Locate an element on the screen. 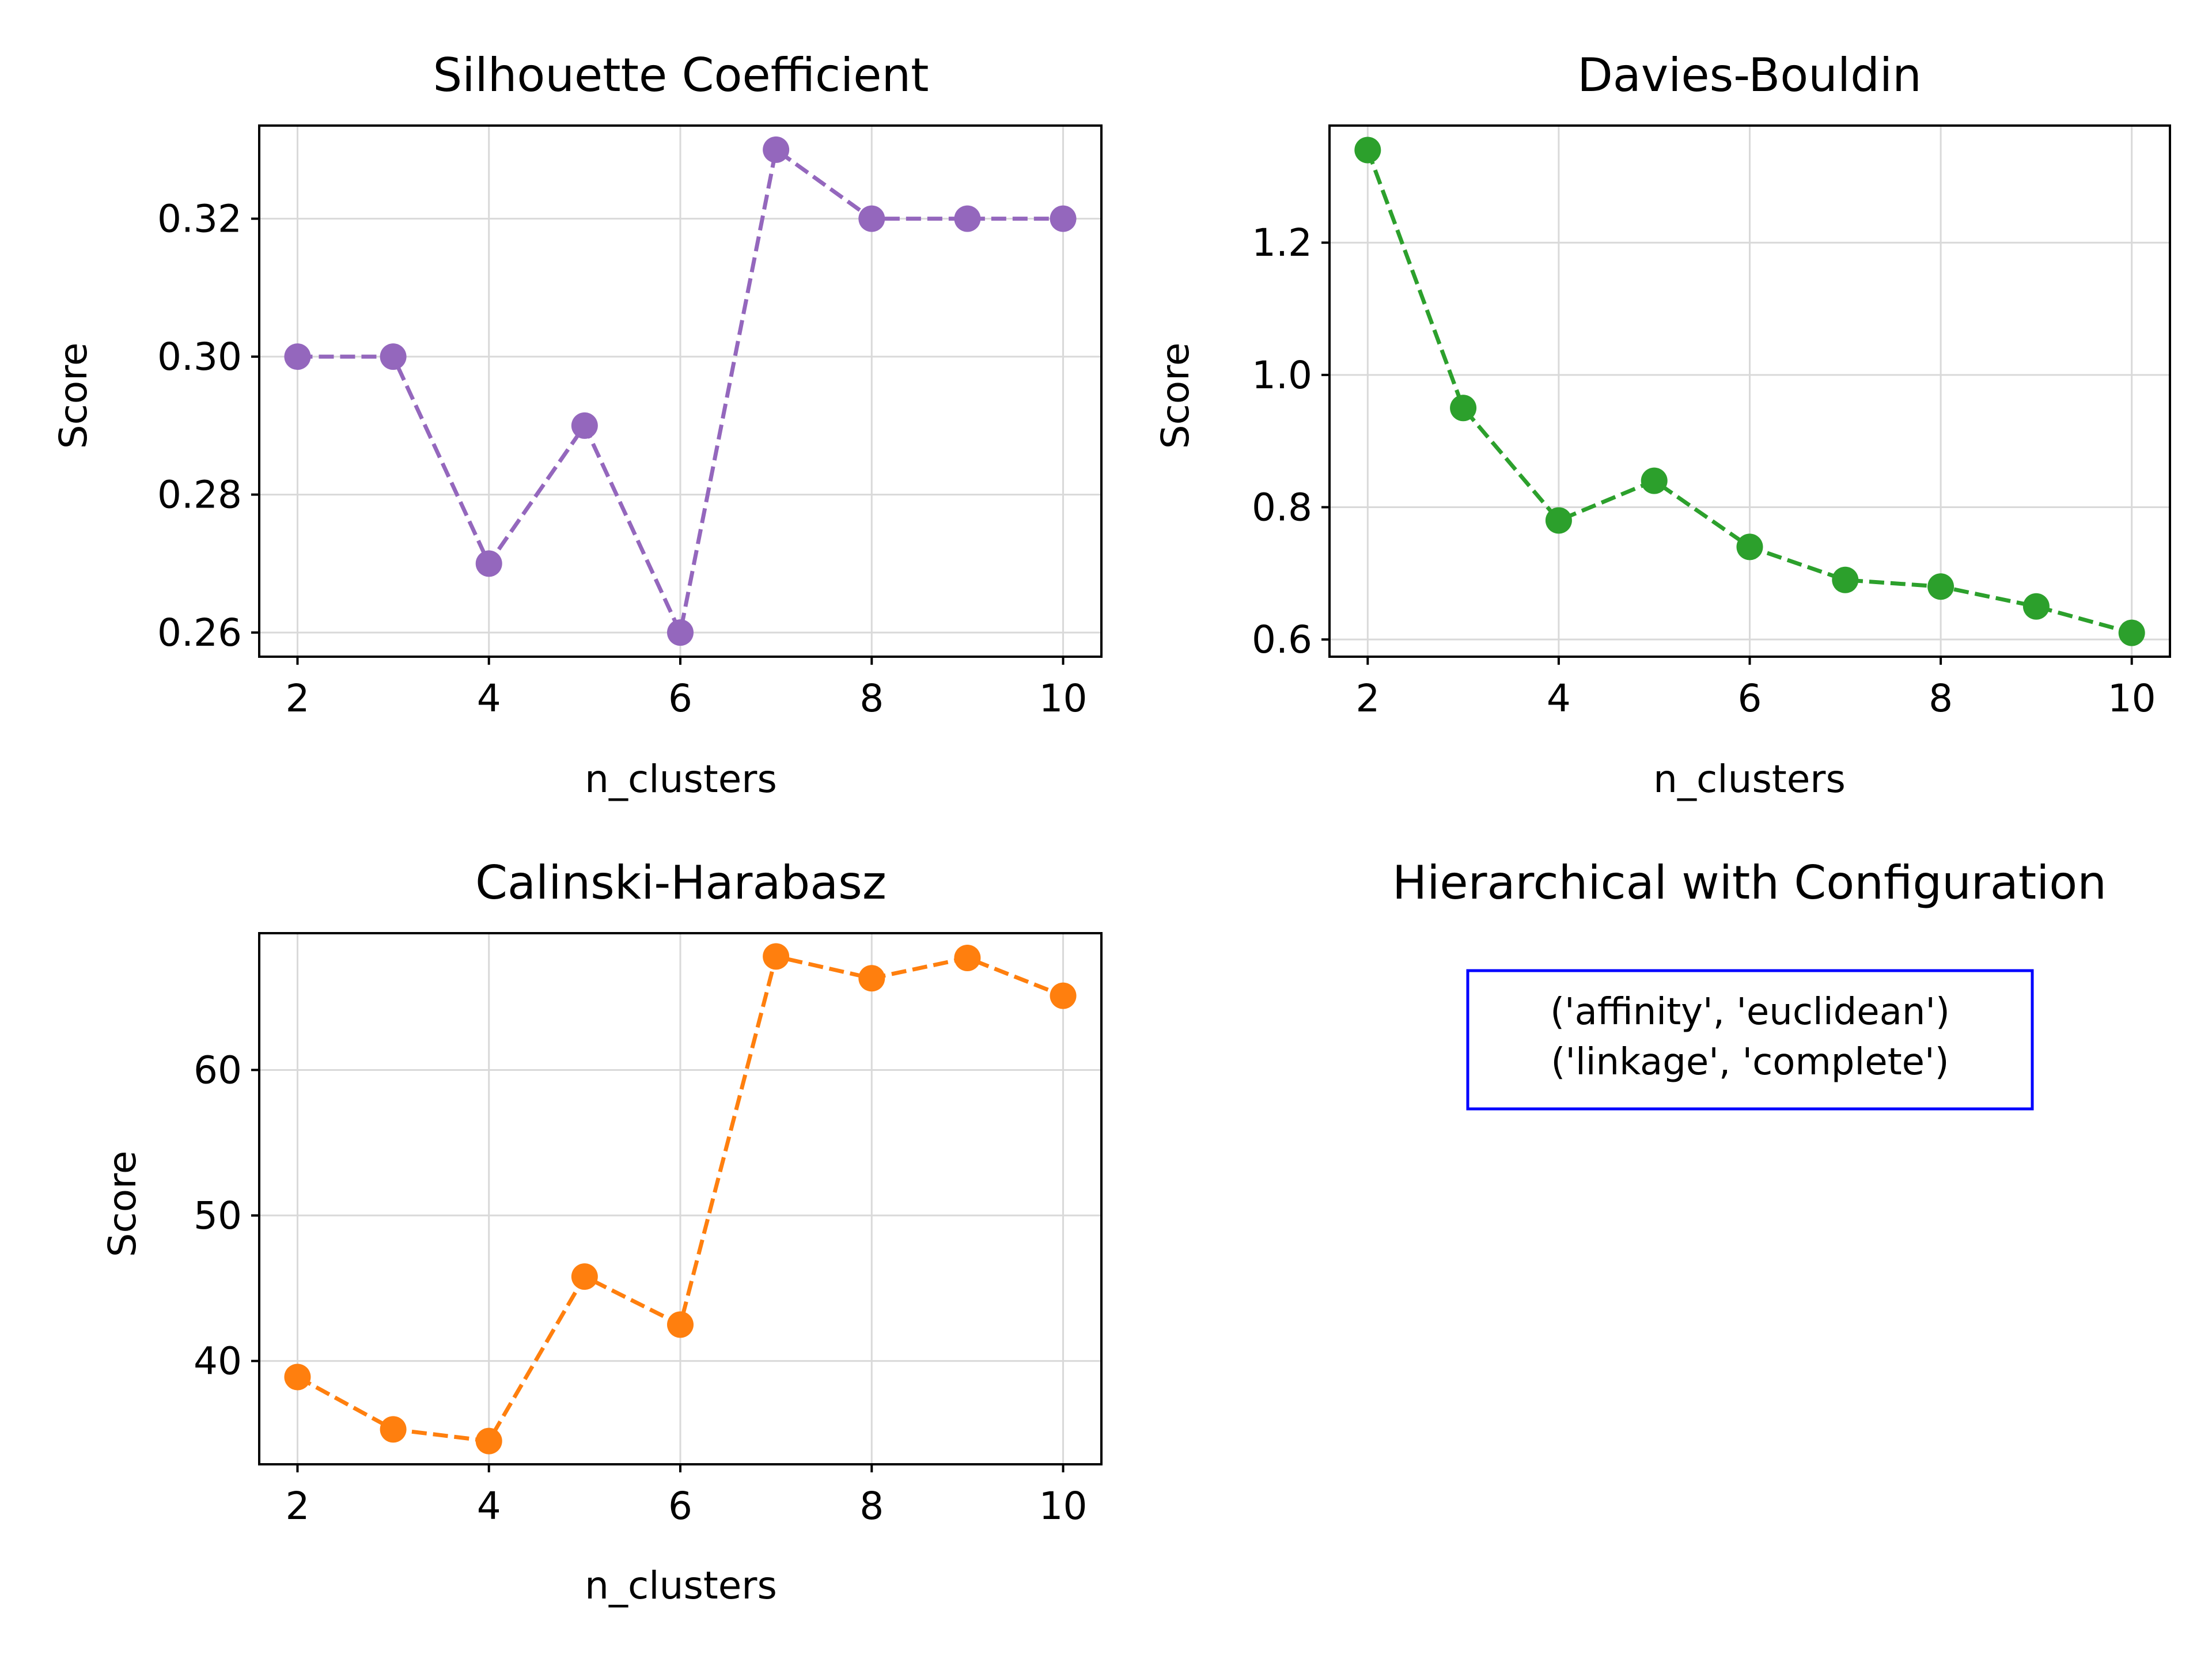  silhouette-title: Silhouette Coefficient is located at coordinates (681, 75).